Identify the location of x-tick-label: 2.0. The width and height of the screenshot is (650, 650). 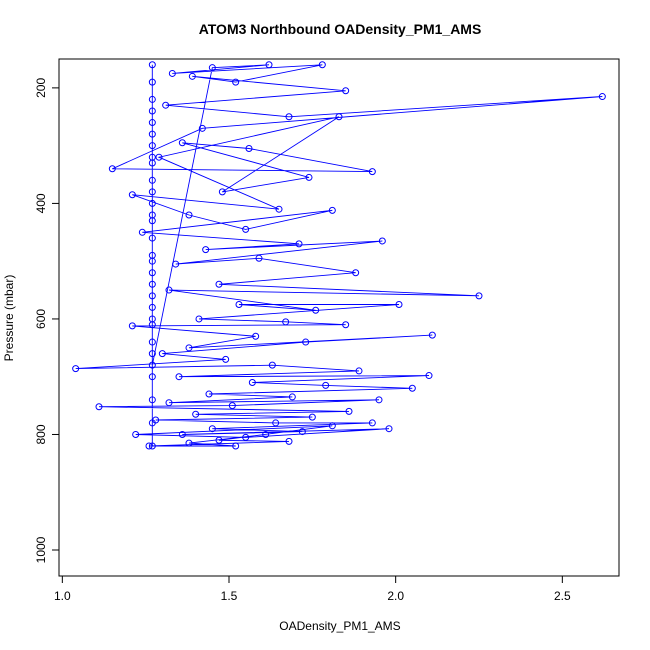
(395, 596).